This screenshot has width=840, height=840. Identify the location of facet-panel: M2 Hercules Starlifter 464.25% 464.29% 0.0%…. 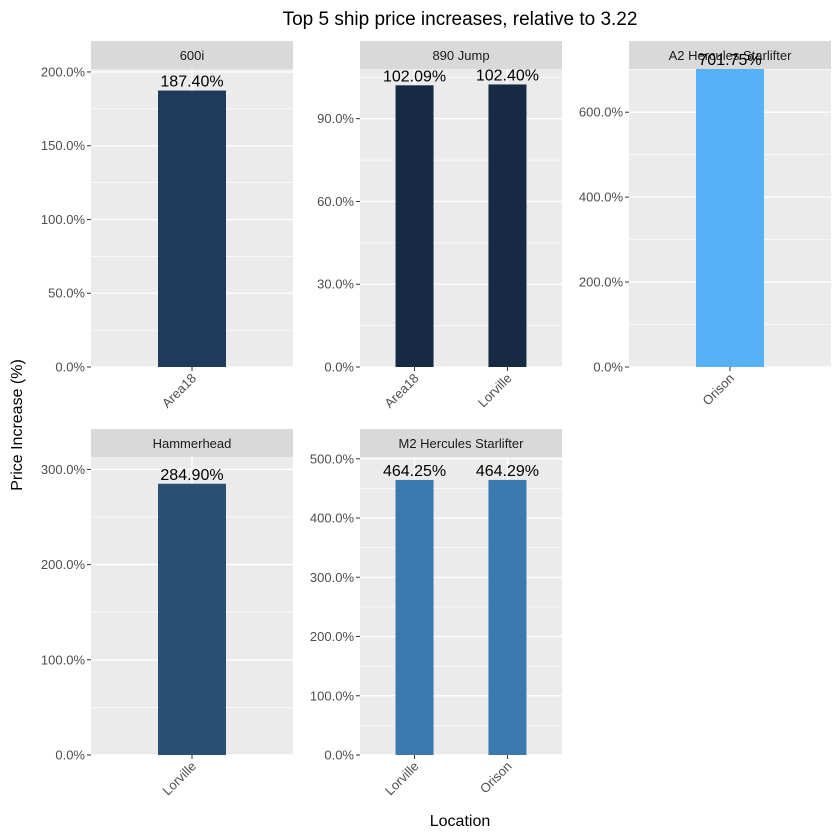
(436, 613).